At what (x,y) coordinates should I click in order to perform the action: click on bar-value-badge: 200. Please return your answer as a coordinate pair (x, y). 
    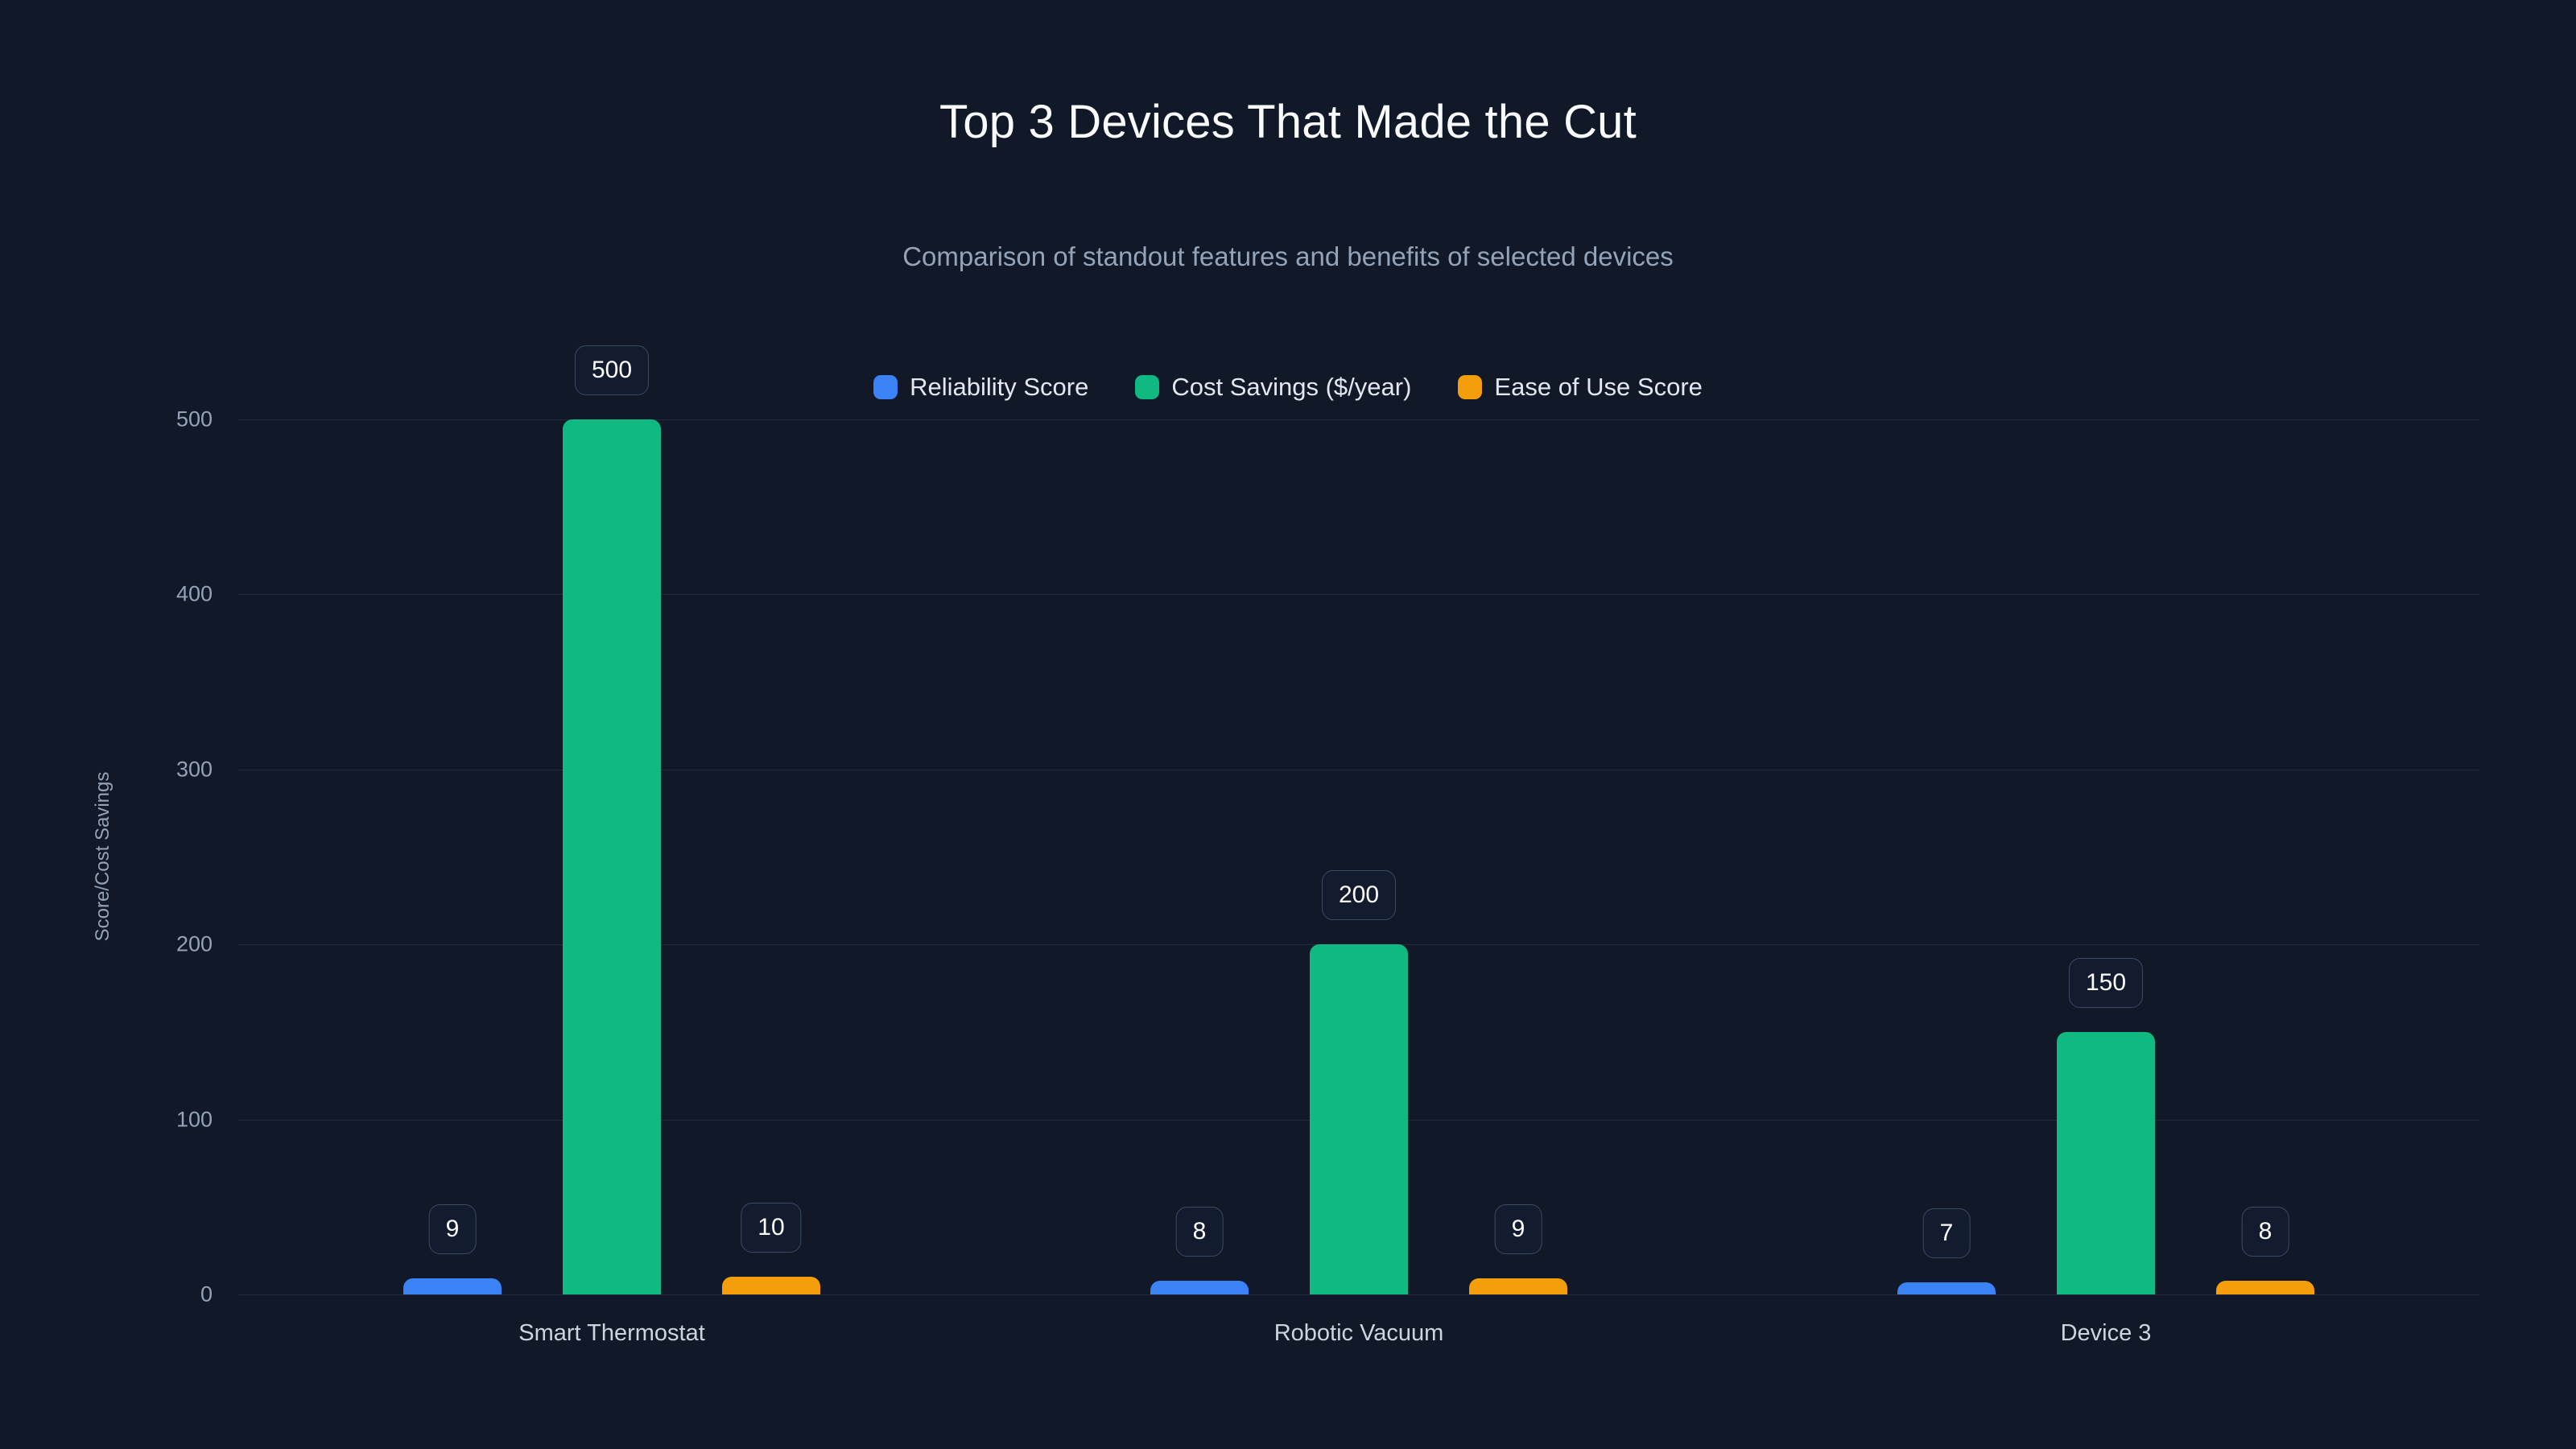
    Looking at the image, I should click on (1359, 895).